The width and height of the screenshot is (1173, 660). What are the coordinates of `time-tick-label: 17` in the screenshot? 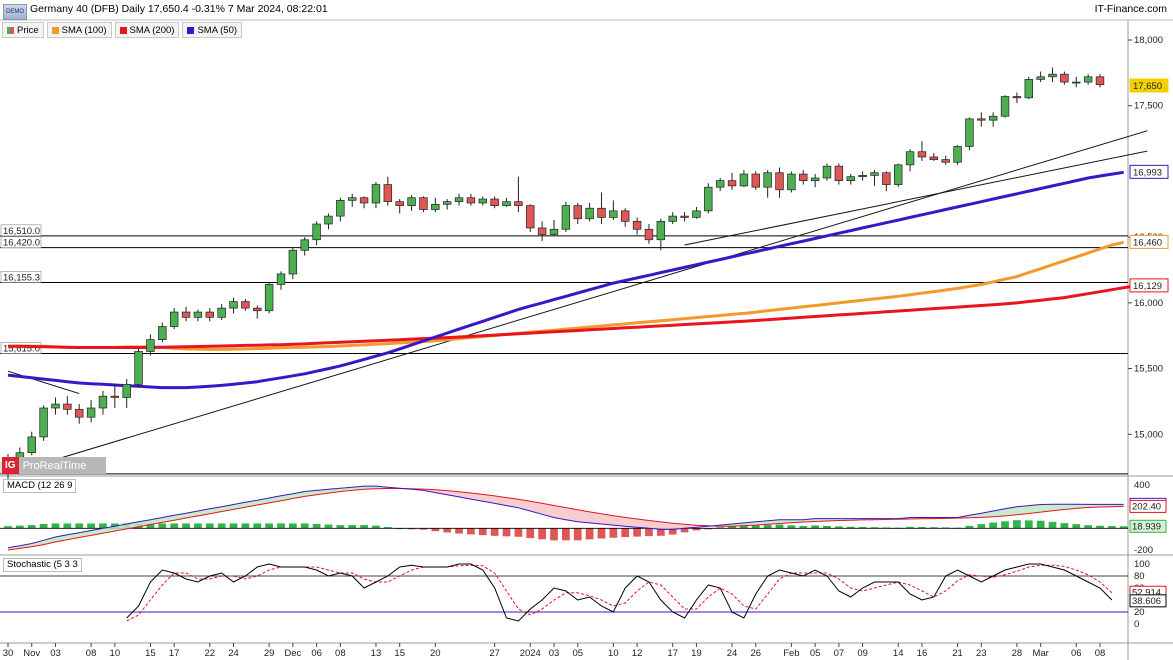 It's located at (174, 653).